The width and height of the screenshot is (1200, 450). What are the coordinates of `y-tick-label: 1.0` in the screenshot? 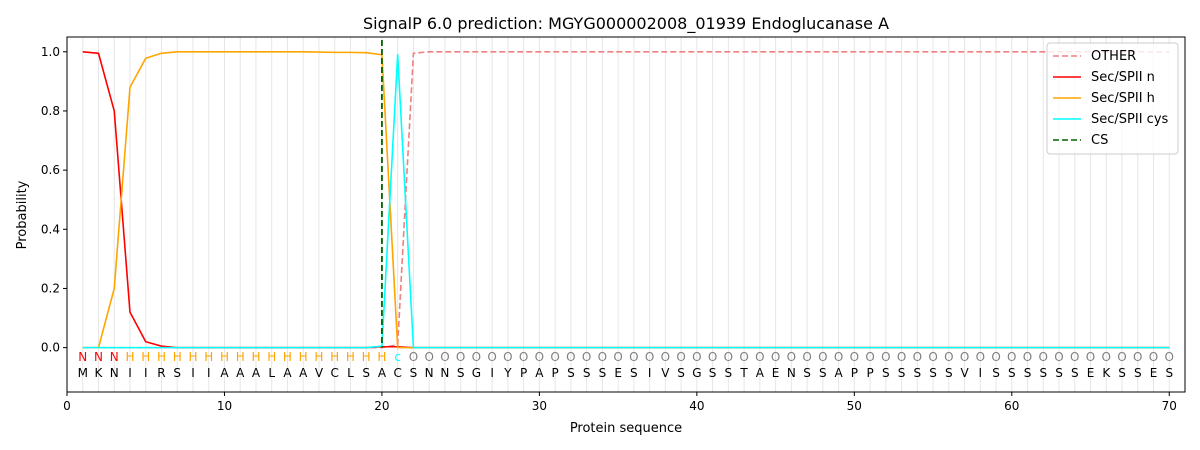 It's located at (50, 52).